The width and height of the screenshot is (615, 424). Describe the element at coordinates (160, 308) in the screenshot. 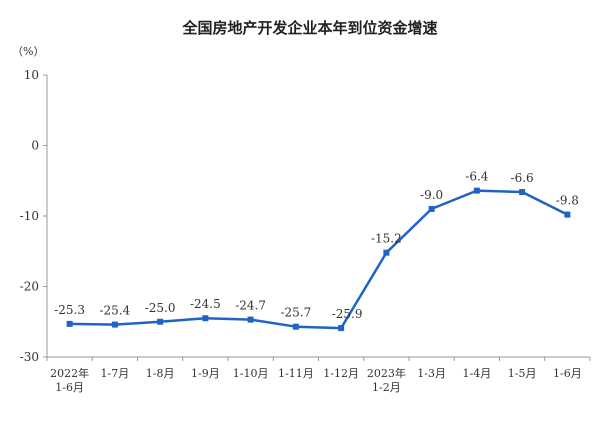

I see `data-label: -25.0` at that location.